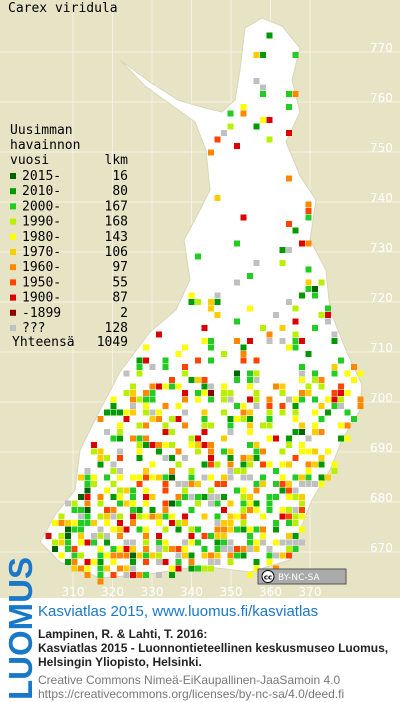 The image size is (400, 702). Describe the element at coordinates (268, 578) in the screenshot. I see `badge-icon: cc` at that location.